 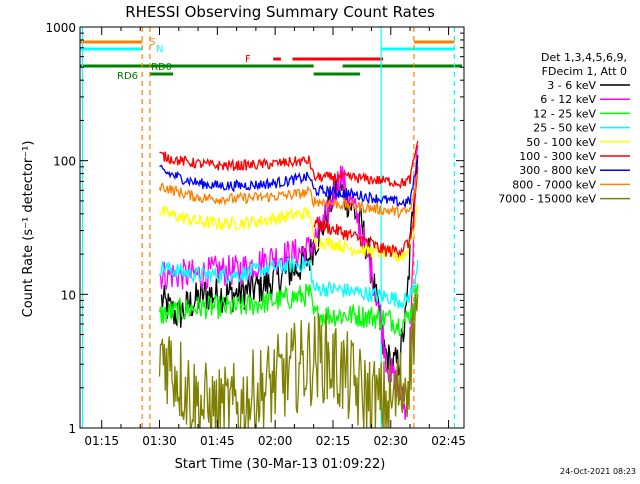 I want to click on y-tick-label-3: 1000, so click(x=60, y=28).